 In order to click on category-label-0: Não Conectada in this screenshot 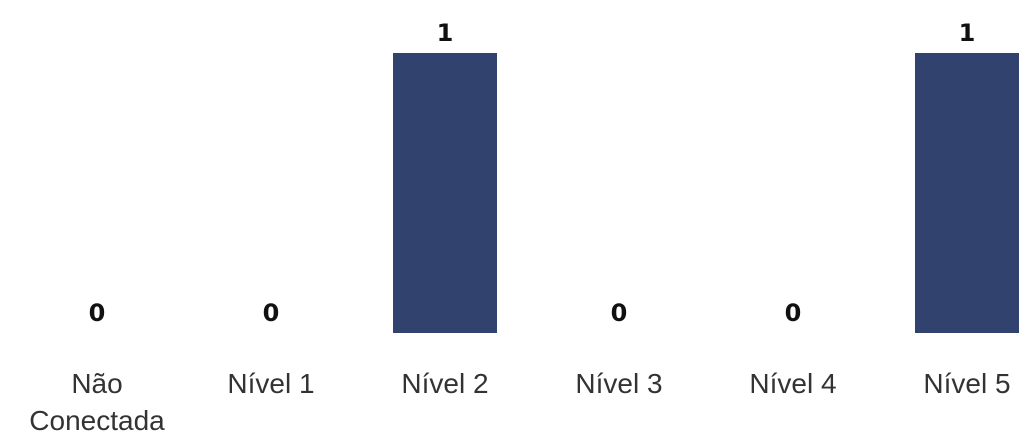, I will do `click(97, 400)`.